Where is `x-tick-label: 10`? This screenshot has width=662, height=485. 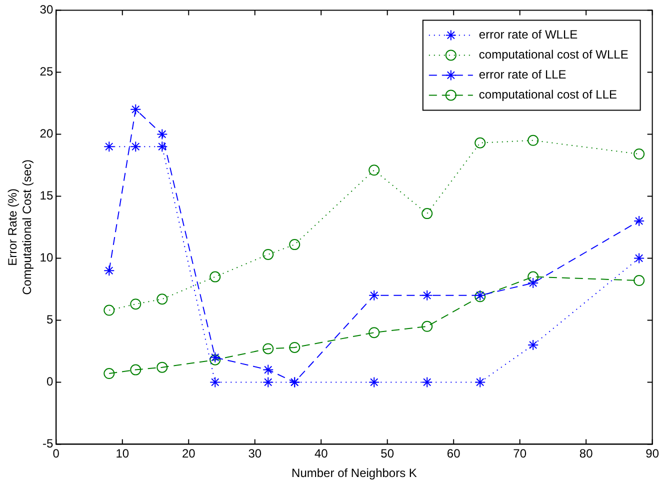
x-tick-label: 10 is located at coordinates (123, 453).